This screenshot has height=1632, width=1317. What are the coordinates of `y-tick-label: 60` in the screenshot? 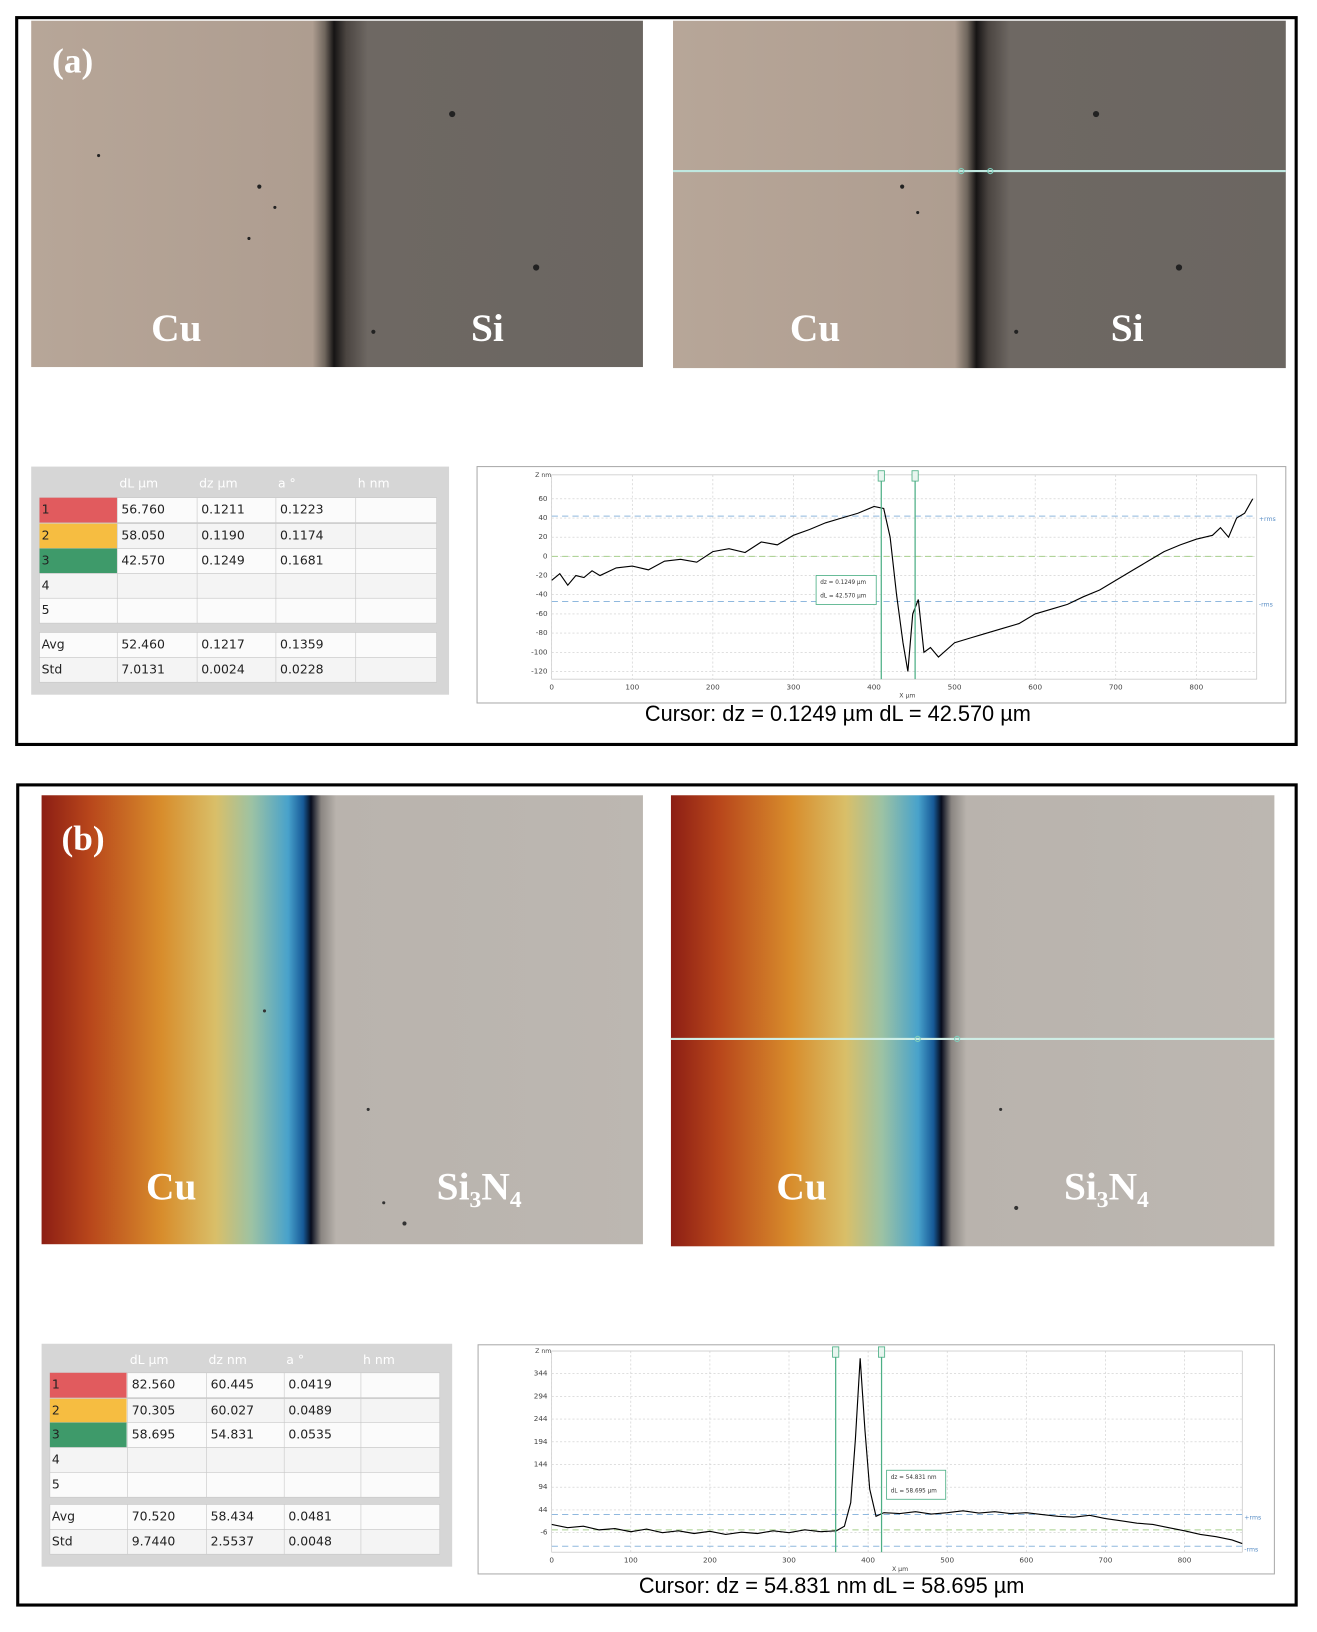 It's located at (543, 498).